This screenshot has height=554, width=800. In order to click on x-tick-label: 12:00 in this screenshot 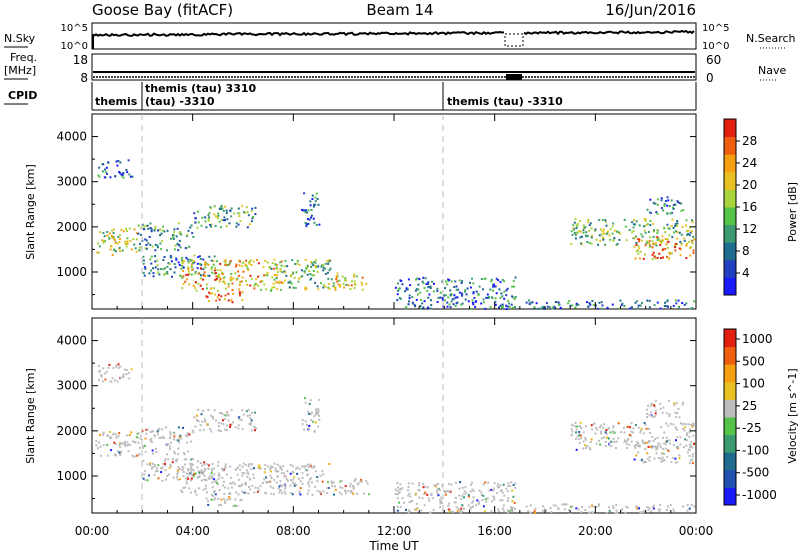, I will do `click(394, 531)`.